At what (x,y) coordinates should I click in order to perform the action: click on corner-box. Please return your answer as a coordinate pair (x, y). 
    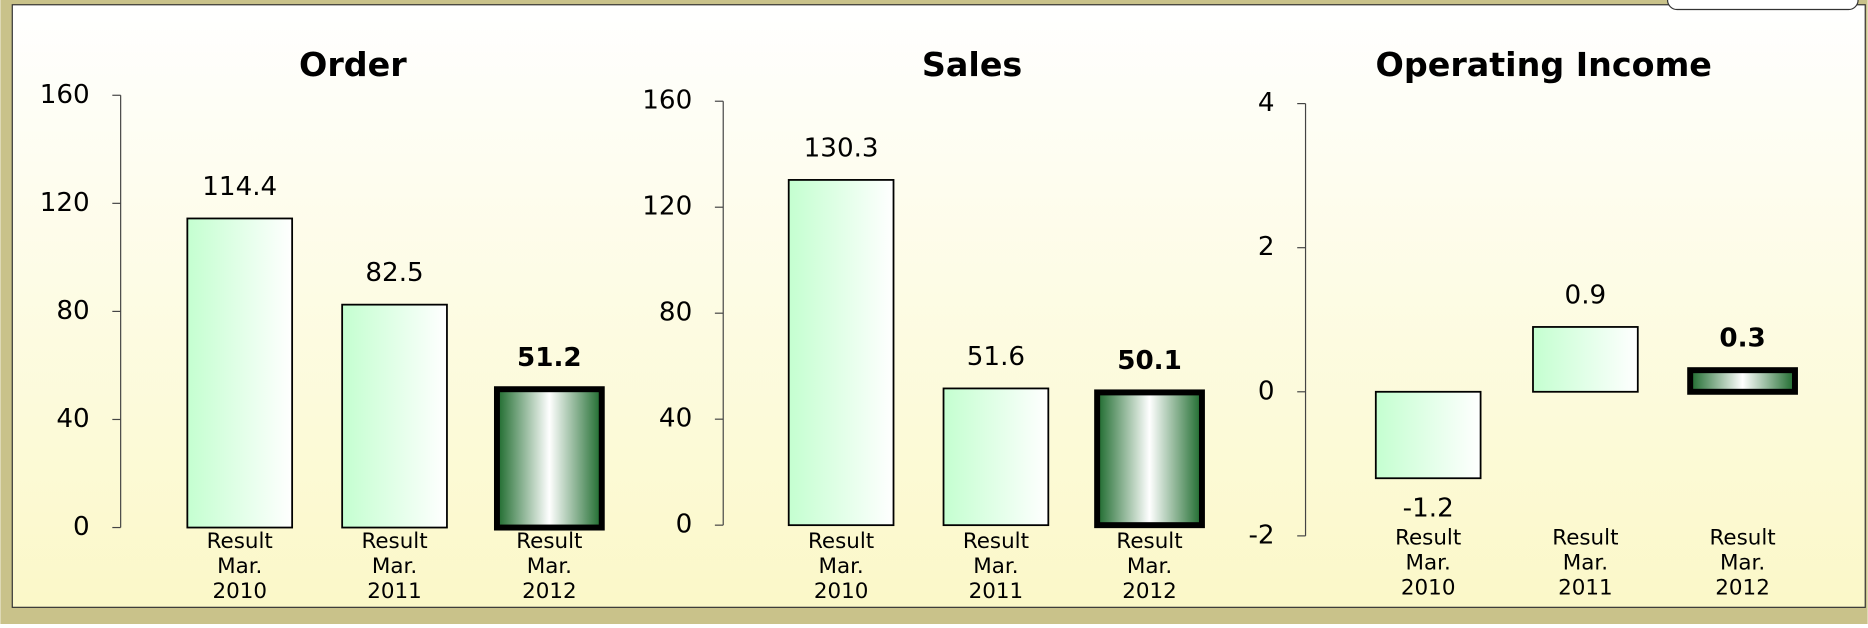
    Looking at the image, I should click on (1762, 5).